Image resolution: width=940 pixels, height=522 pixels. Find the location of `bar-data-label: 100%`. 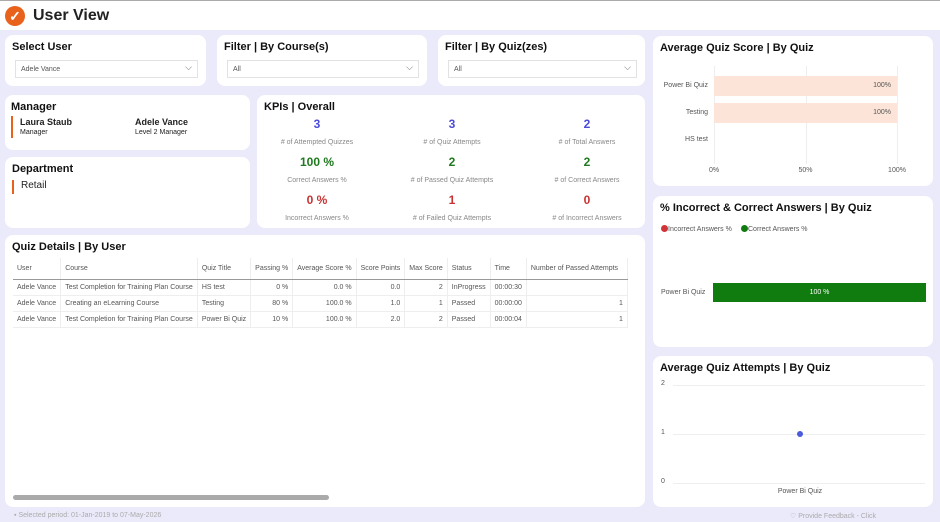

bar-data-label: 100% is located at coordinates (882, 112).